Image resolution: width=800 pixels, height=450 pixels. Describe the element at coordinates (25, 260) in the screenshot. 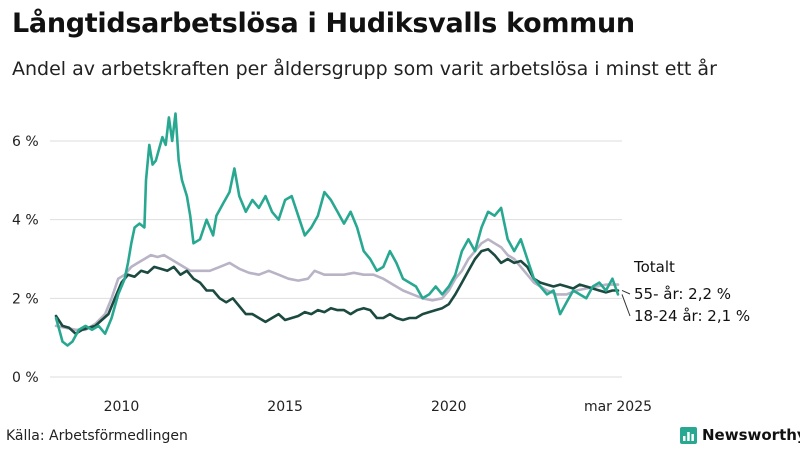

I see `y-tick-labels: 0 % 2 % 4 % 6 %` at that location.